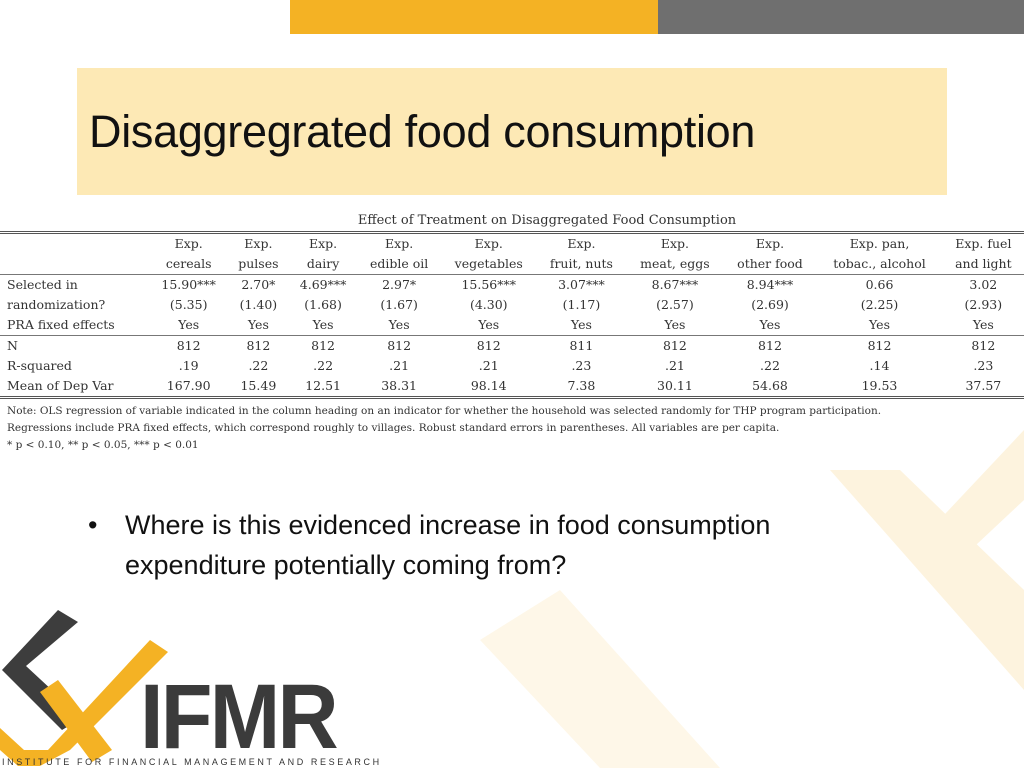 Image resolution: width=1024 pixels, height=768 pixels. What do you see at coordinates (42, 284) in the screenshot?
I see `row-label: Selected in` at bounding box center [42, 284].